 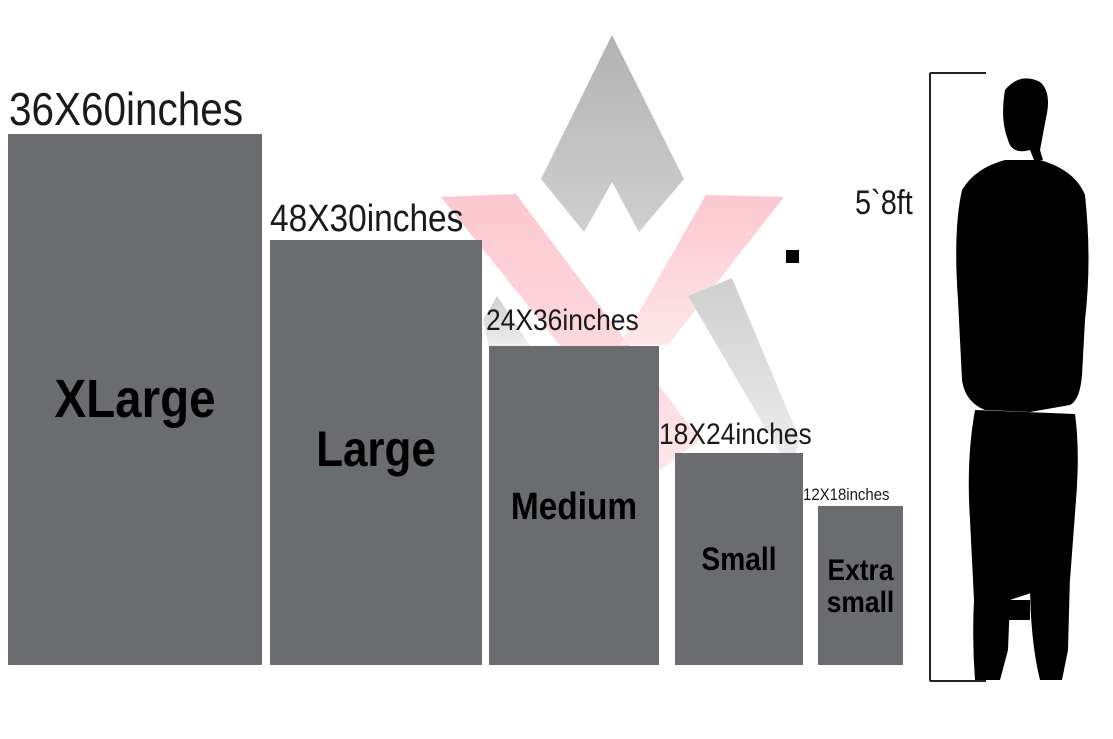 I want to click on small-dimensions: 18X24inches, so click(x=735, y=434).